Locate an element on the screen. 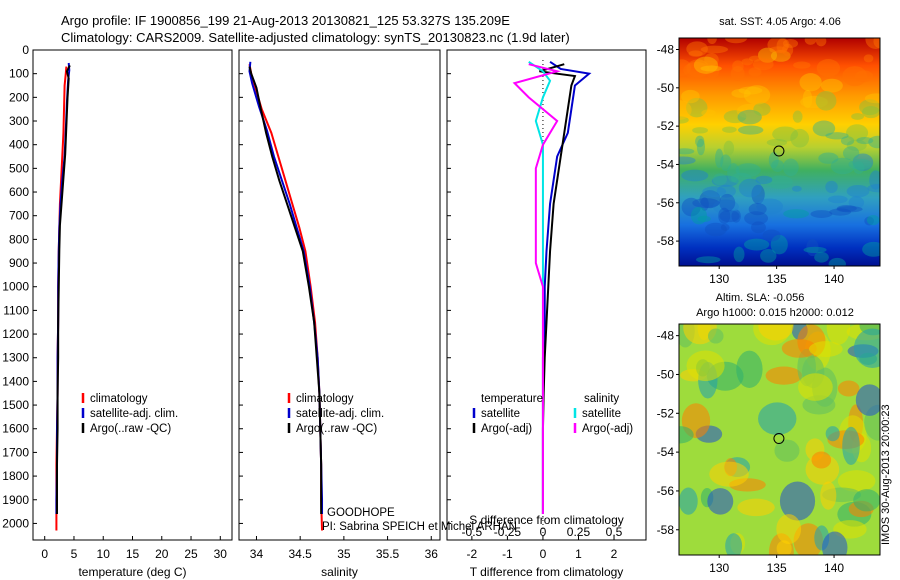 The width and height of the screenshot is (900, 580). legend-label: climatology is located at coordinates (325, 399).